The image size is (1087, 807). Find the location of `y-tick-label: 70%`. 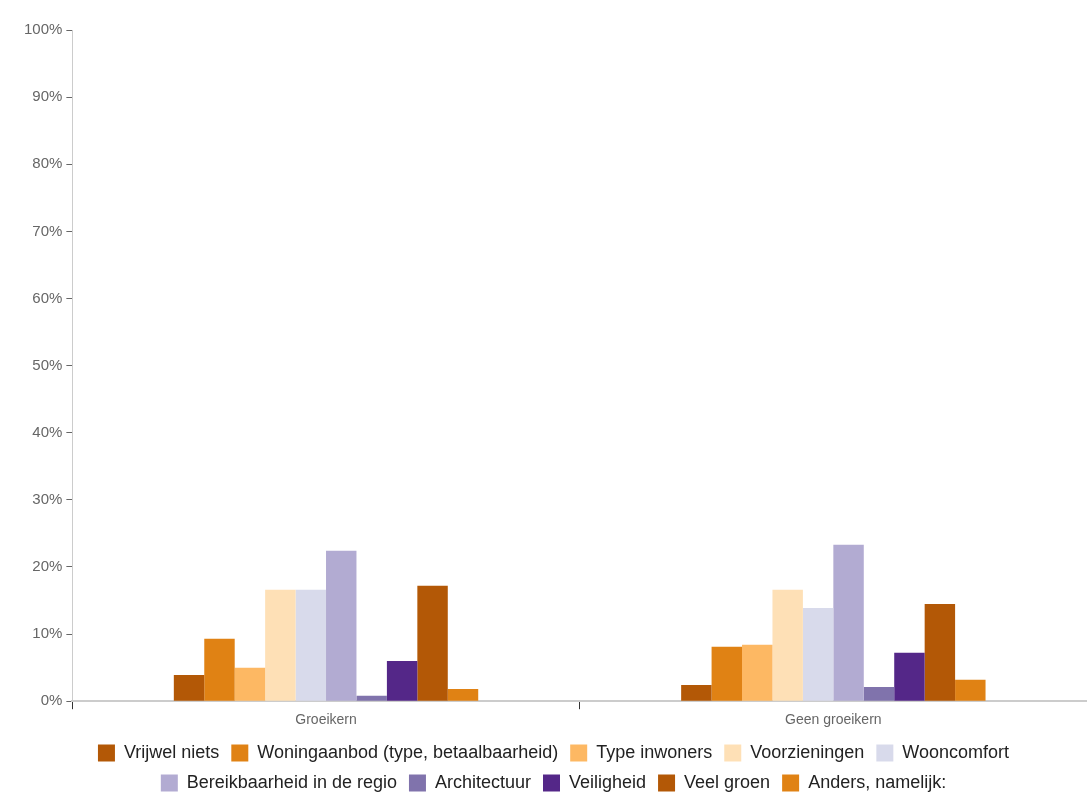

y-tick-label: 70% is located at coordinates (47, 230).